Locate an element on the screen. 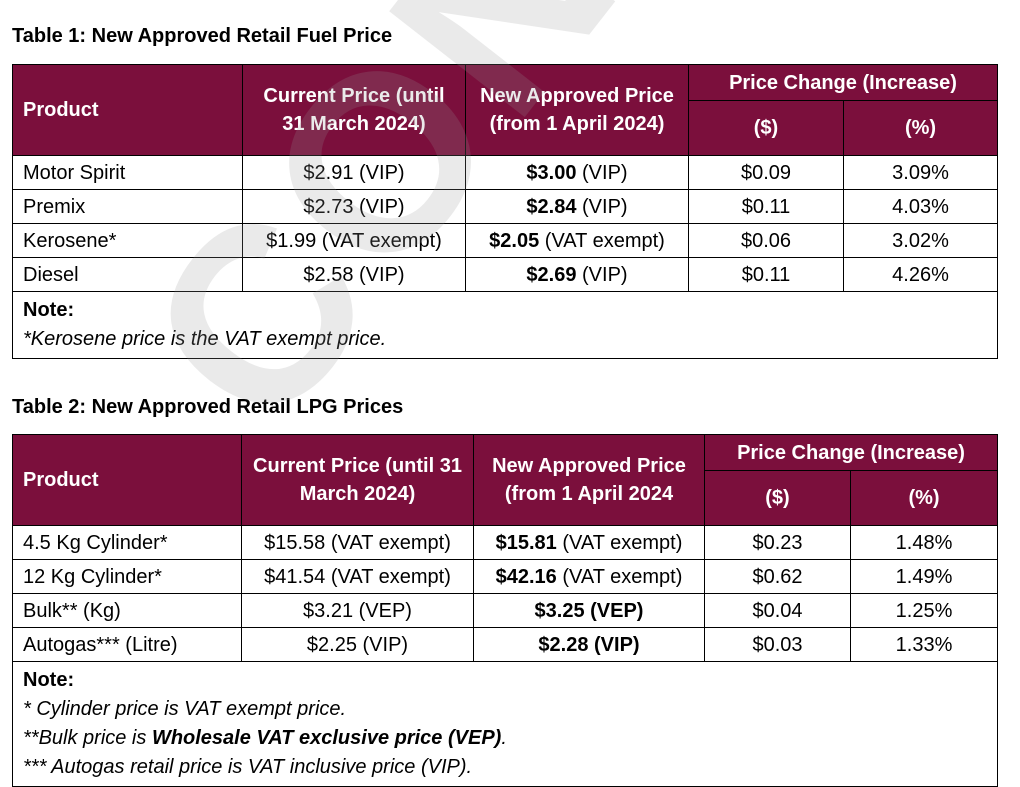  current-price: $41.54 (VAT exempt) is located at coordinates (357, 576).